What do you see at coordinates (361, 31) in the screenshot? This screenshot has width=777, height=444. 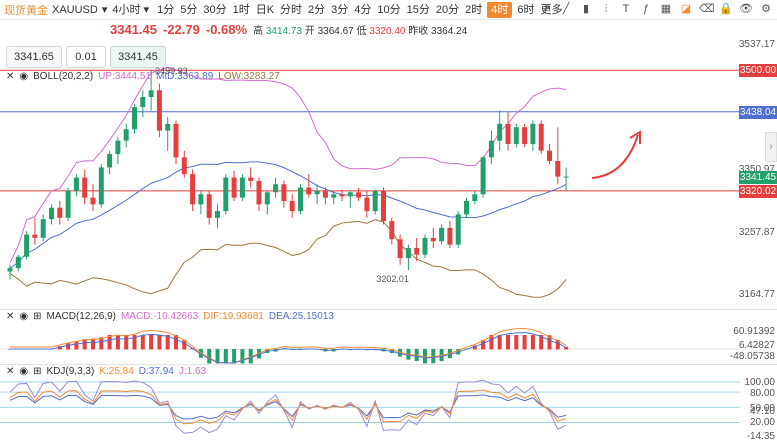 I see `low-label: 低` at bounding box center [361, 31].